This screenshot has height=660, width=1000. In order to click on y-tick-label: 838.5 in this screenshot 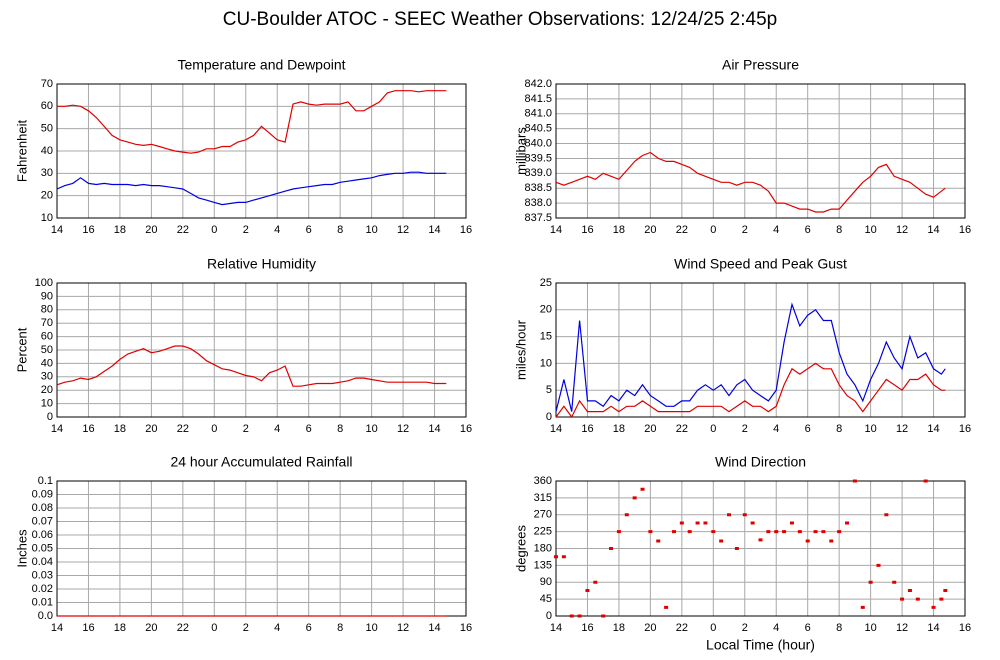, I will do `click(538, 188)`.